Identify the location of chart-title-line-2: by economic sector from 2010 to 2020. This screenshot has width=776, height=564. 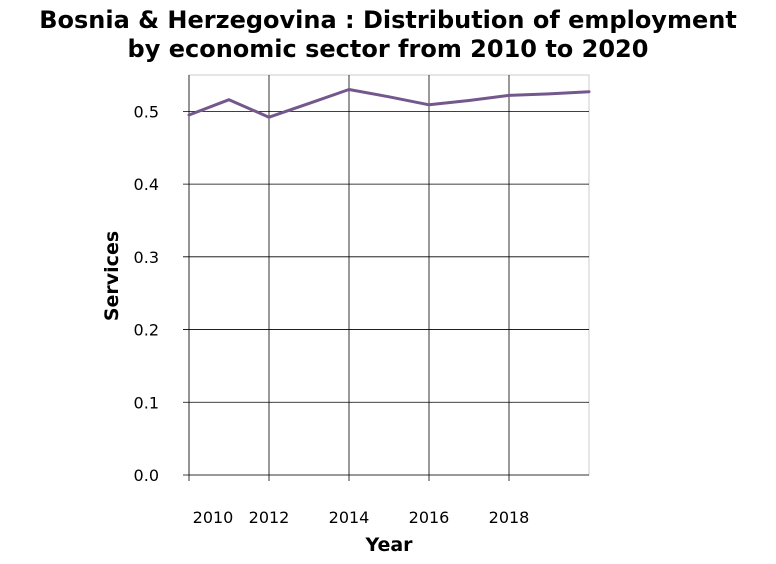
(388, 49).